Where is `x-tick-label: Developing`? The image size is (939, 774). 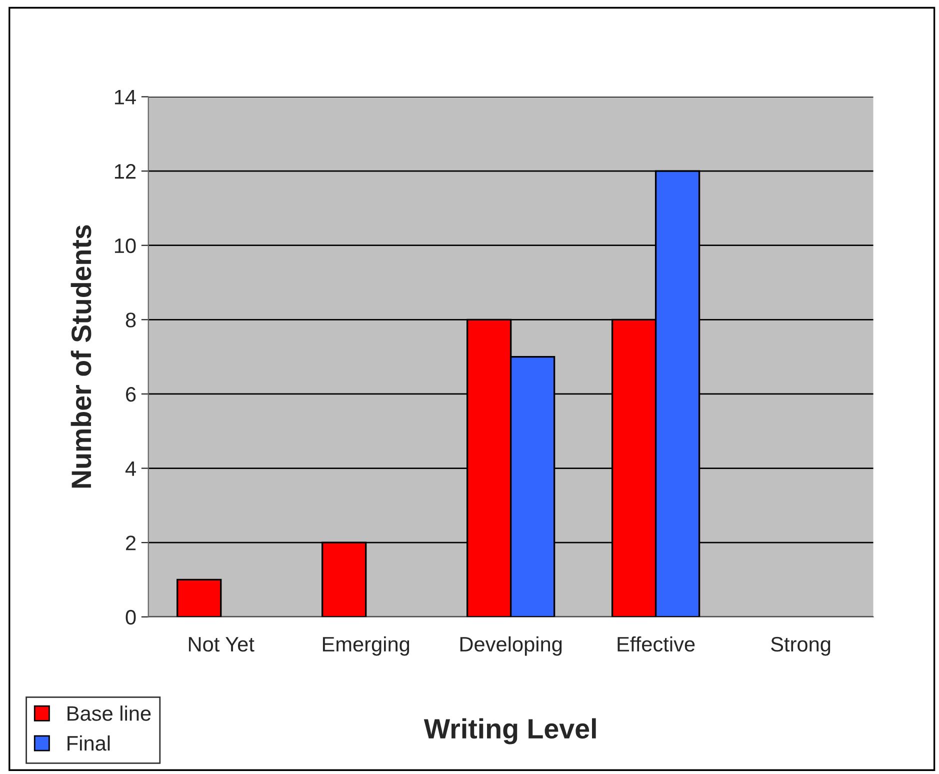 x-tick-label: Developing is located at coordinates (511, 646).